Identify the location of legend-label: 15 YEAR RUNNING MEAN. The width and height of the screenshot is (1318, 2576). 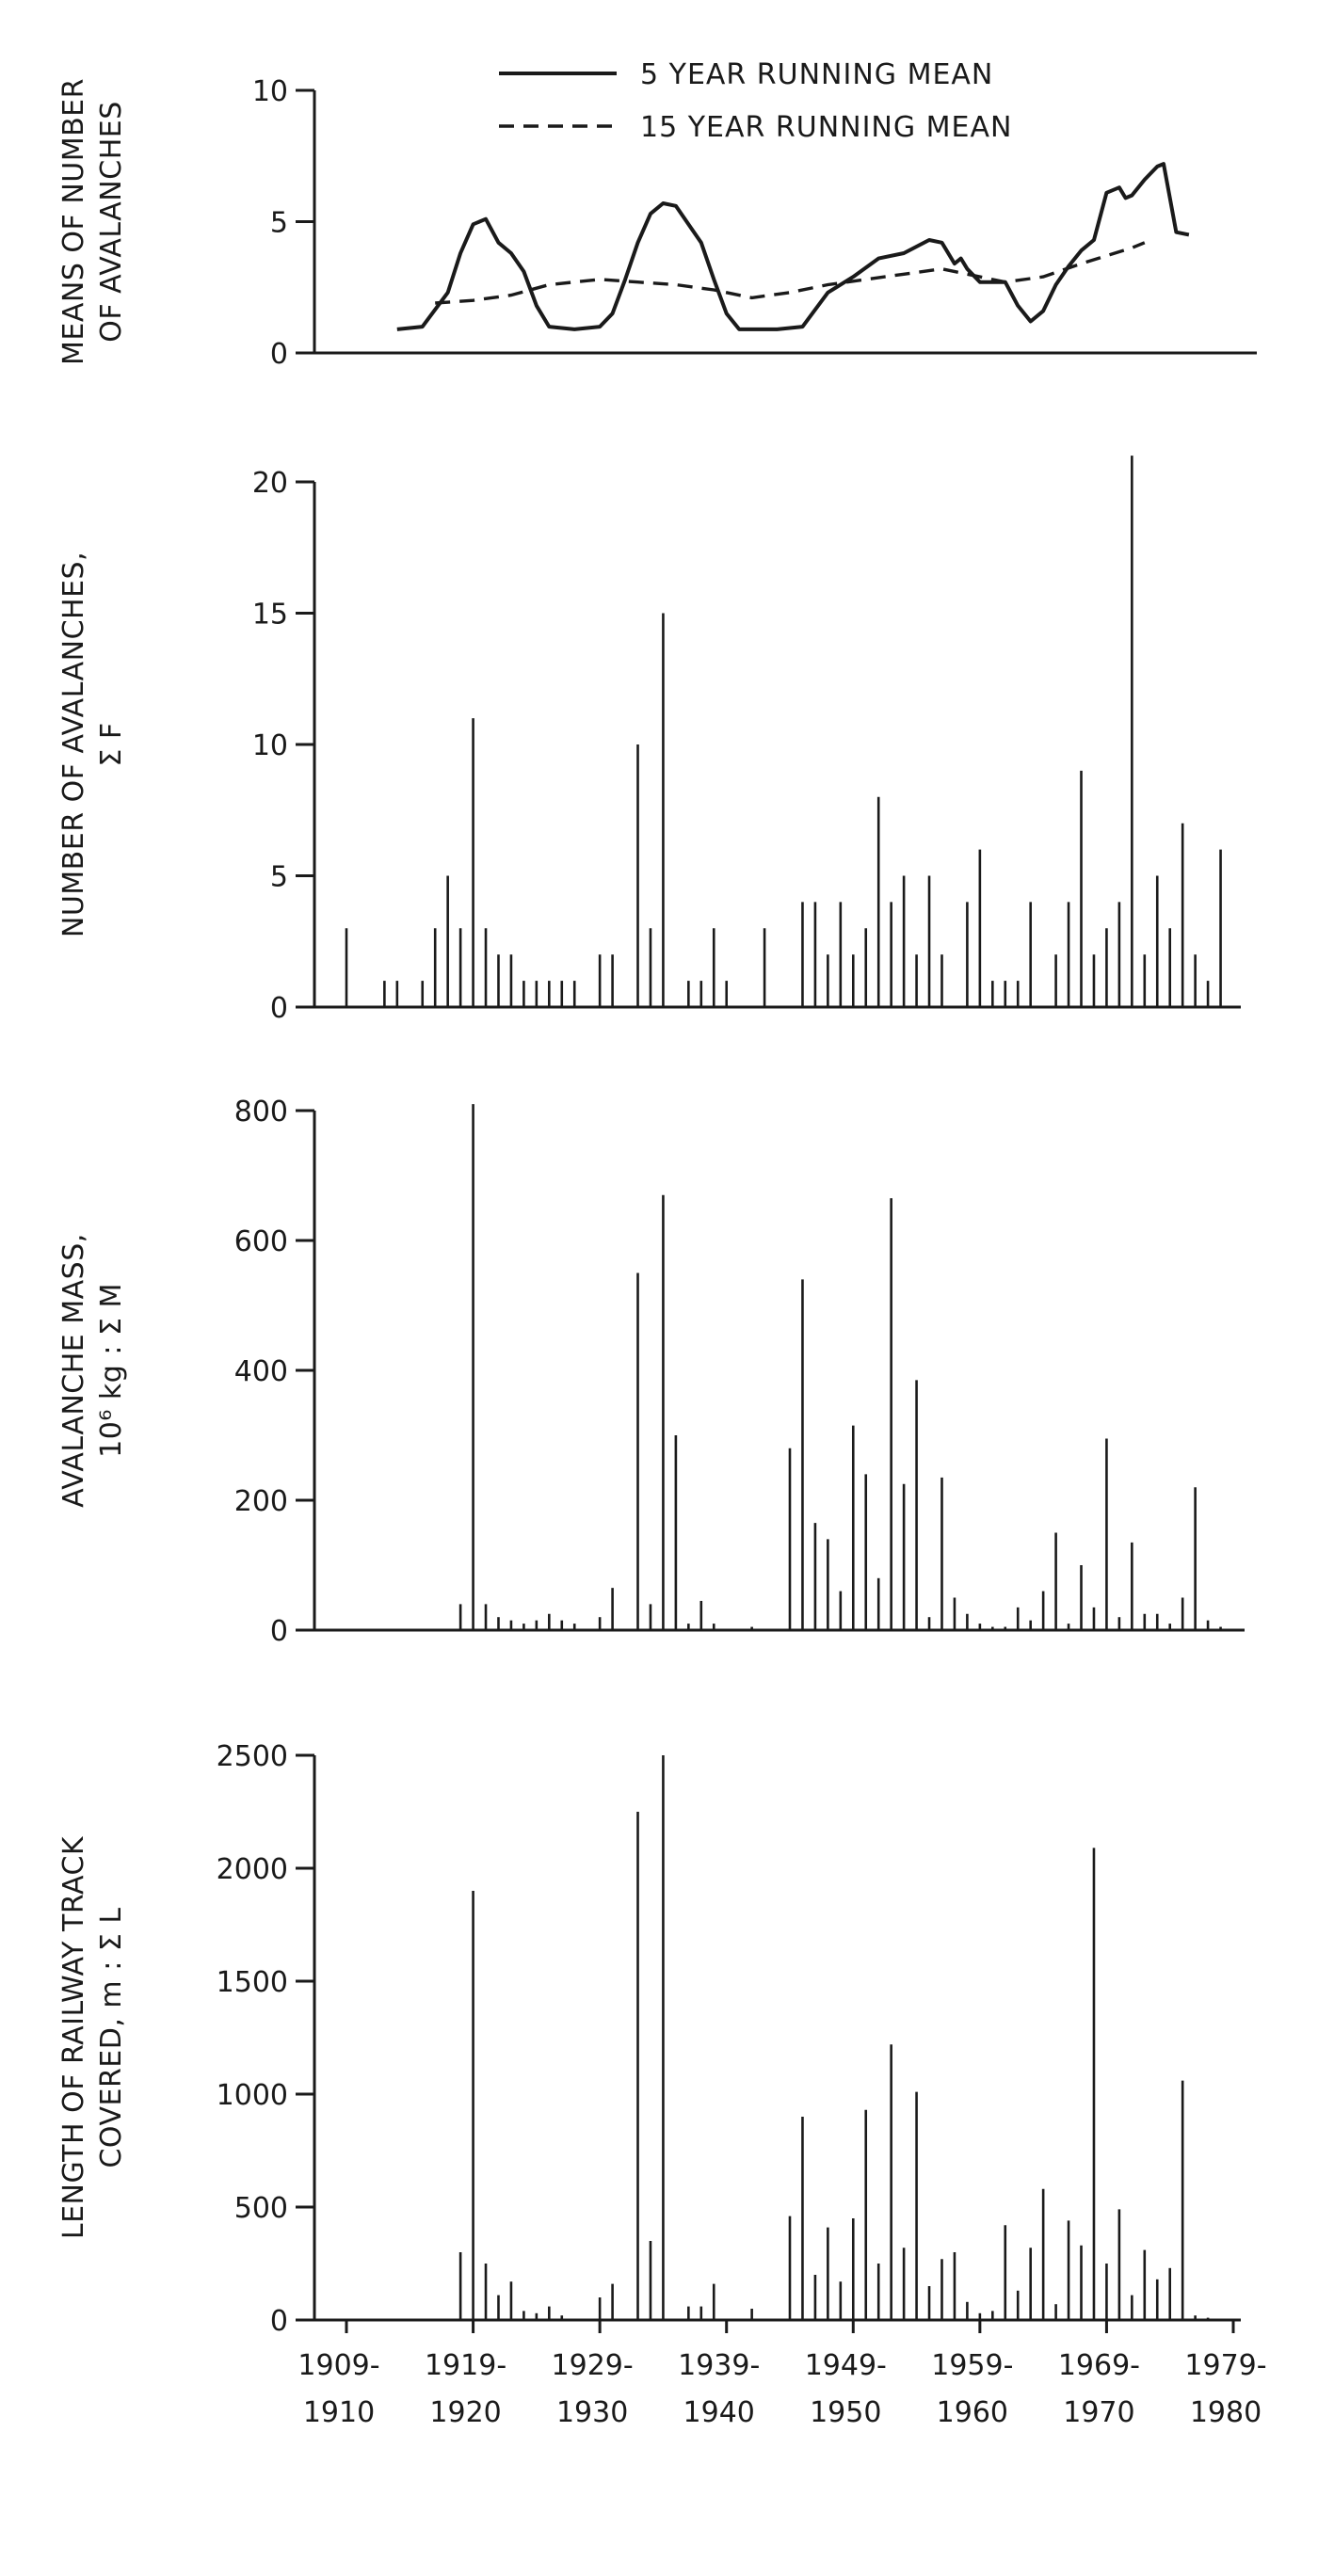
(826, 127).